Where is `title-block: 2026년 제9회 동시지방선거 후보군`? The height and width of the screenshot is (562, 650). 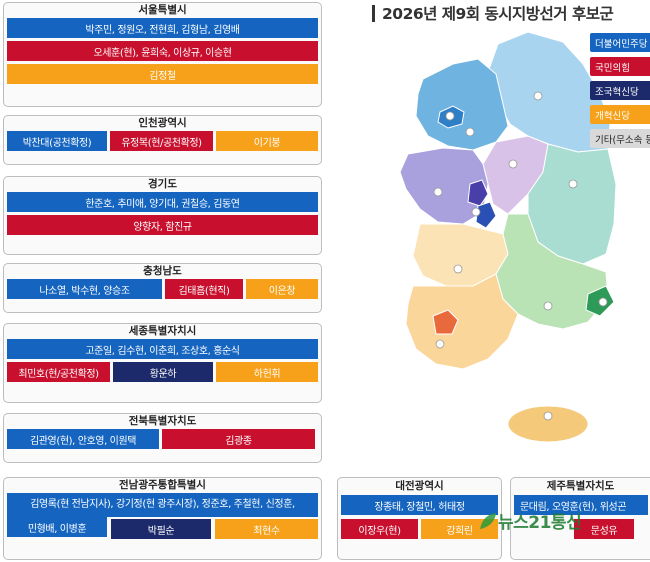 title-block: 2026년 제9회 동시지방선거 후보군 is located at coordinates (493, 13).